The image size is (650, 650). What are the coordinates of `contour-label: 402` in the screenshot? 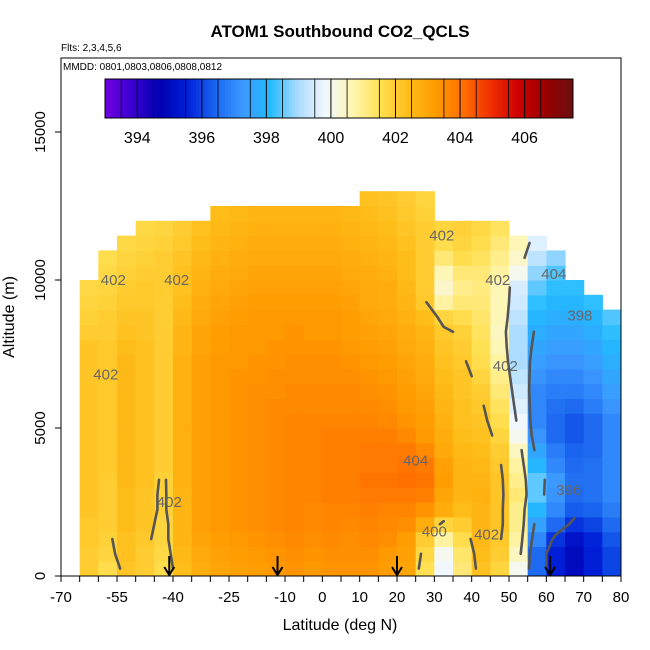 It's located at (505, 366).